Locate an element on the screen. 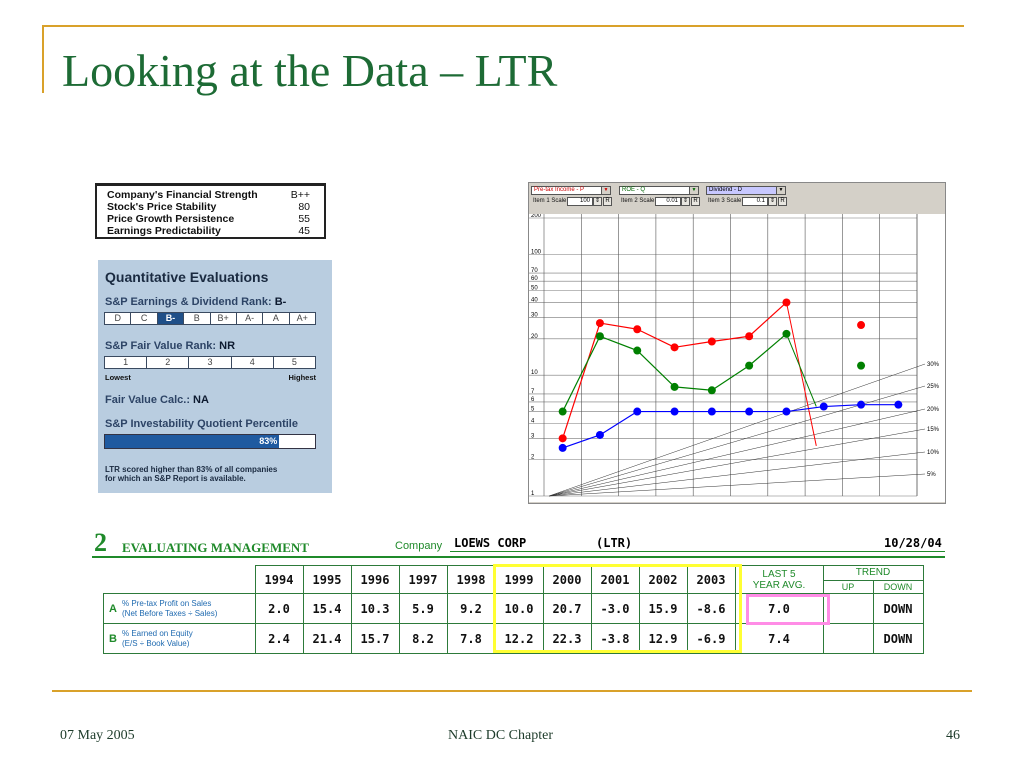  rating-label: Price Growth Persistence is located at coordinates (171, 219).